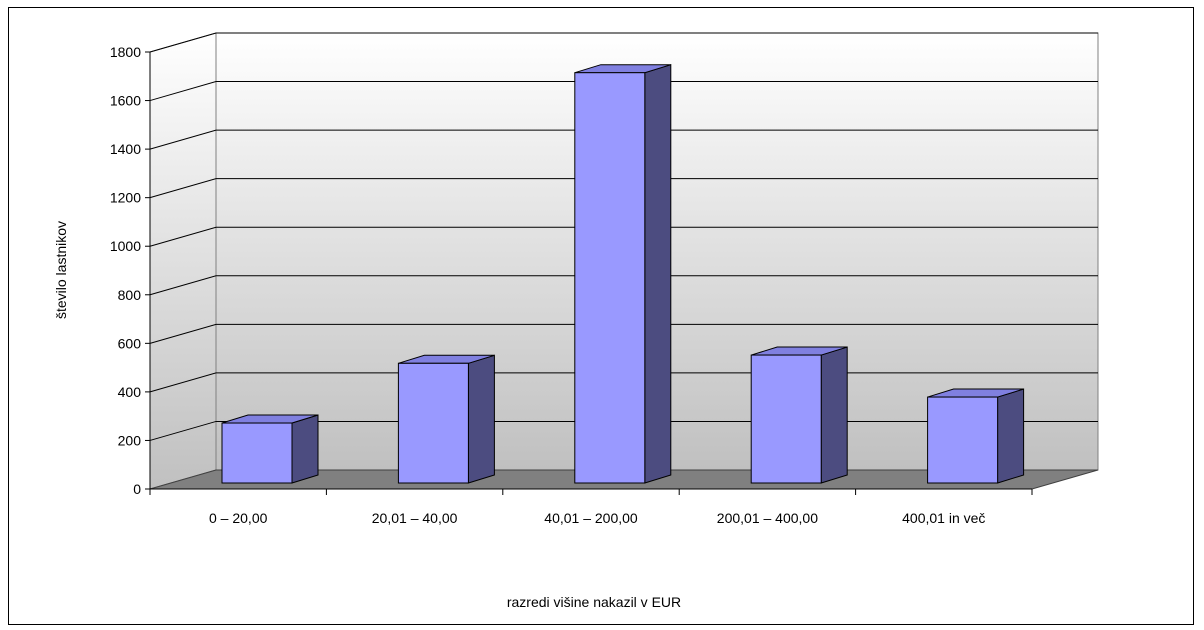 The width and height of the screenshot is (1204, 630). What do you see at coordinates (125, 149) in the screenshot?
I see `y-tick-label: 1400` at bounding box center [125, 149].